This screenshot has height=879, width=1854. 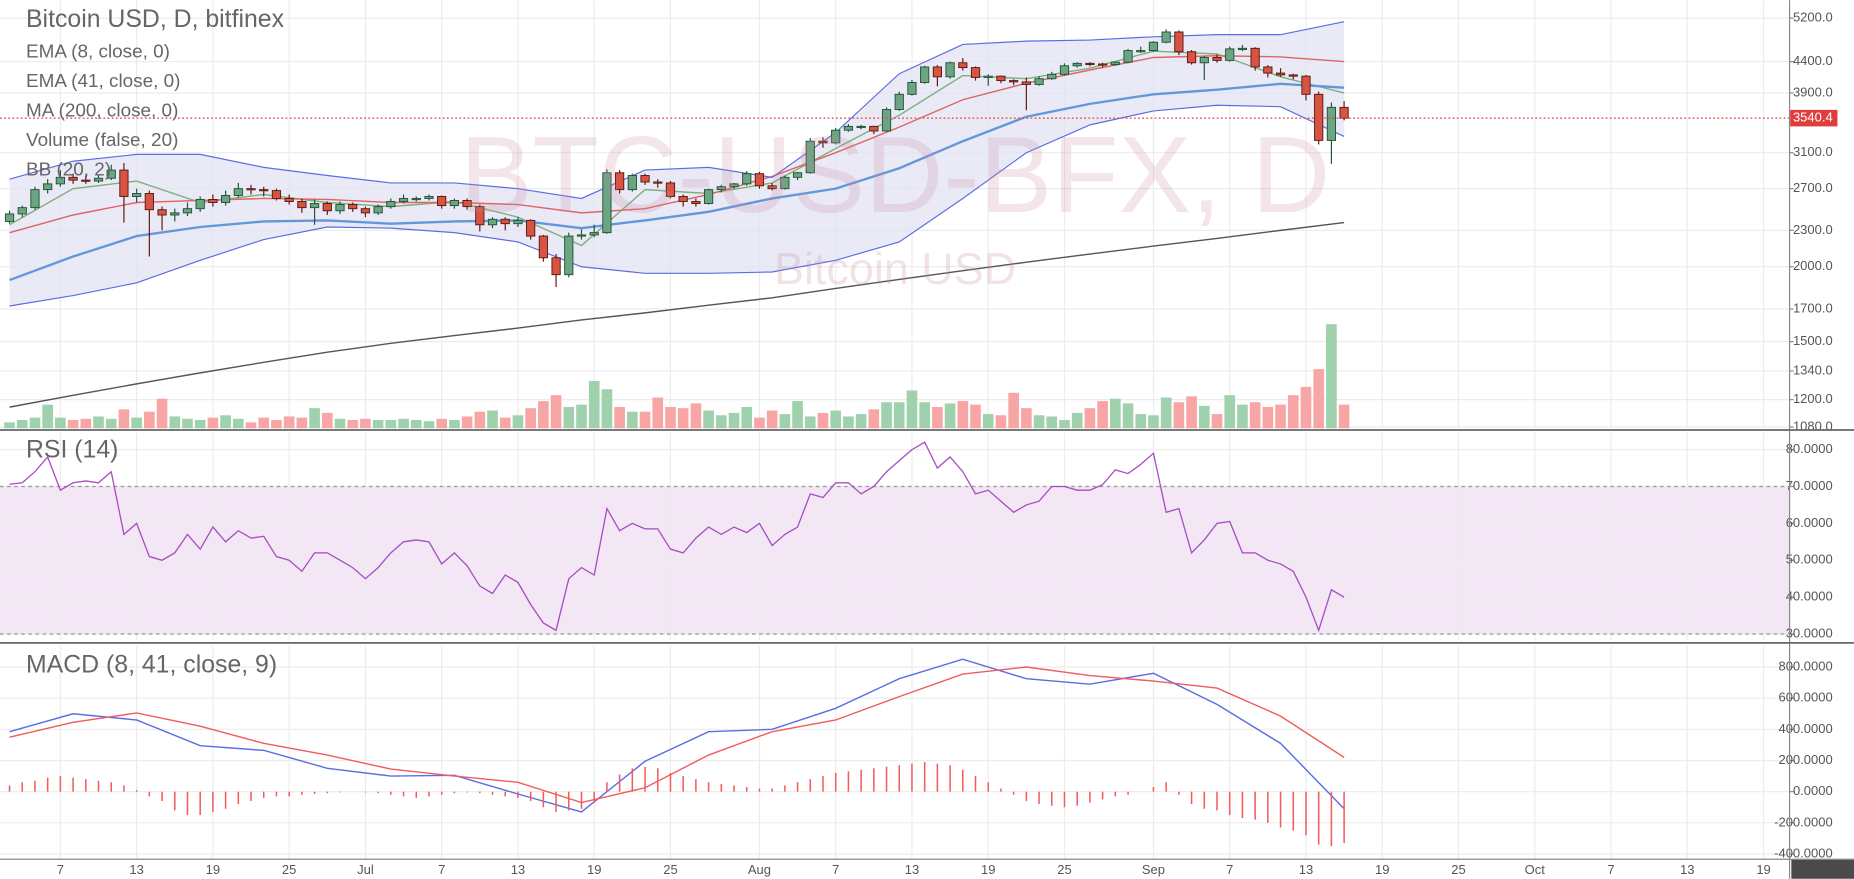 I want to click on bb-upper, so click(x=677, y=110).